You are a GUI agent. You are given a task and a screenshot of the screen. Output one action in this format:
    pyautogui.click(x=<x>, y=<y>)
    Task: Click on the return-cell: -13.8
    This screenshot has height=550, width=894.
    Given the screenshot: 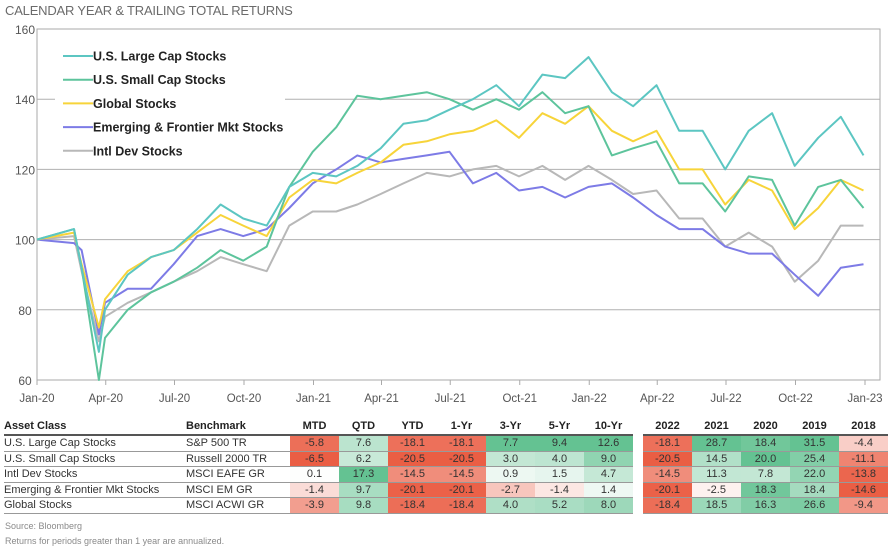 What is the action you would take?
    pyautogui.click(x=863, y=474)
    